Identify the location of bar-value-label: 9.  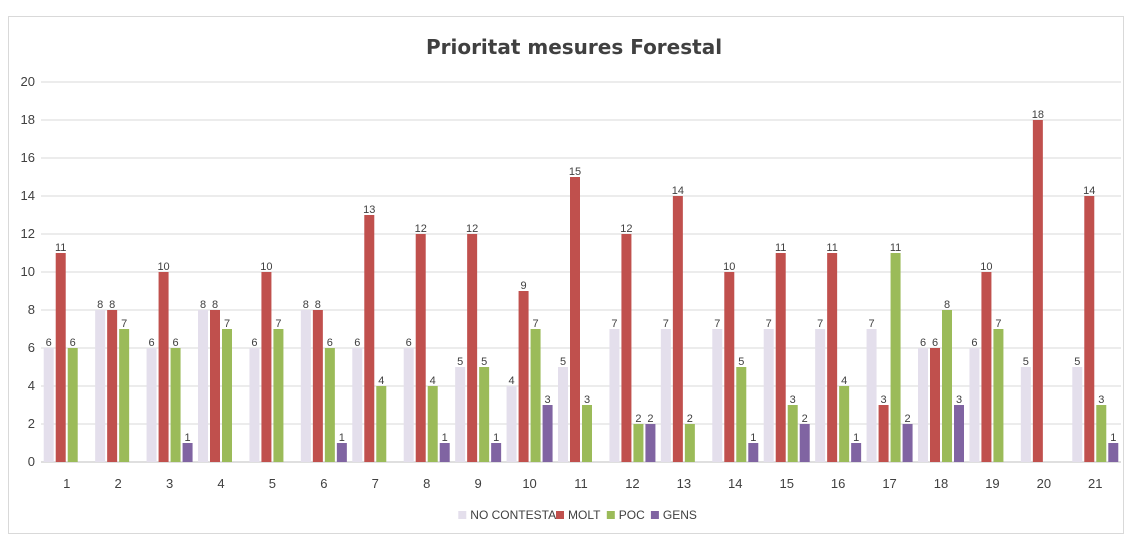
(524, 286).